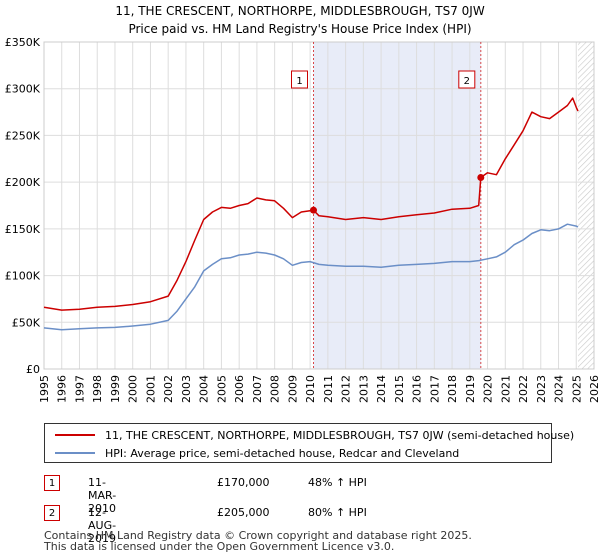 The image size is (600, 560). What do you see at coordinates (186, 389) in the screenshot?
I see `x-tick-label: 2003` at bounding box center [186, 389].